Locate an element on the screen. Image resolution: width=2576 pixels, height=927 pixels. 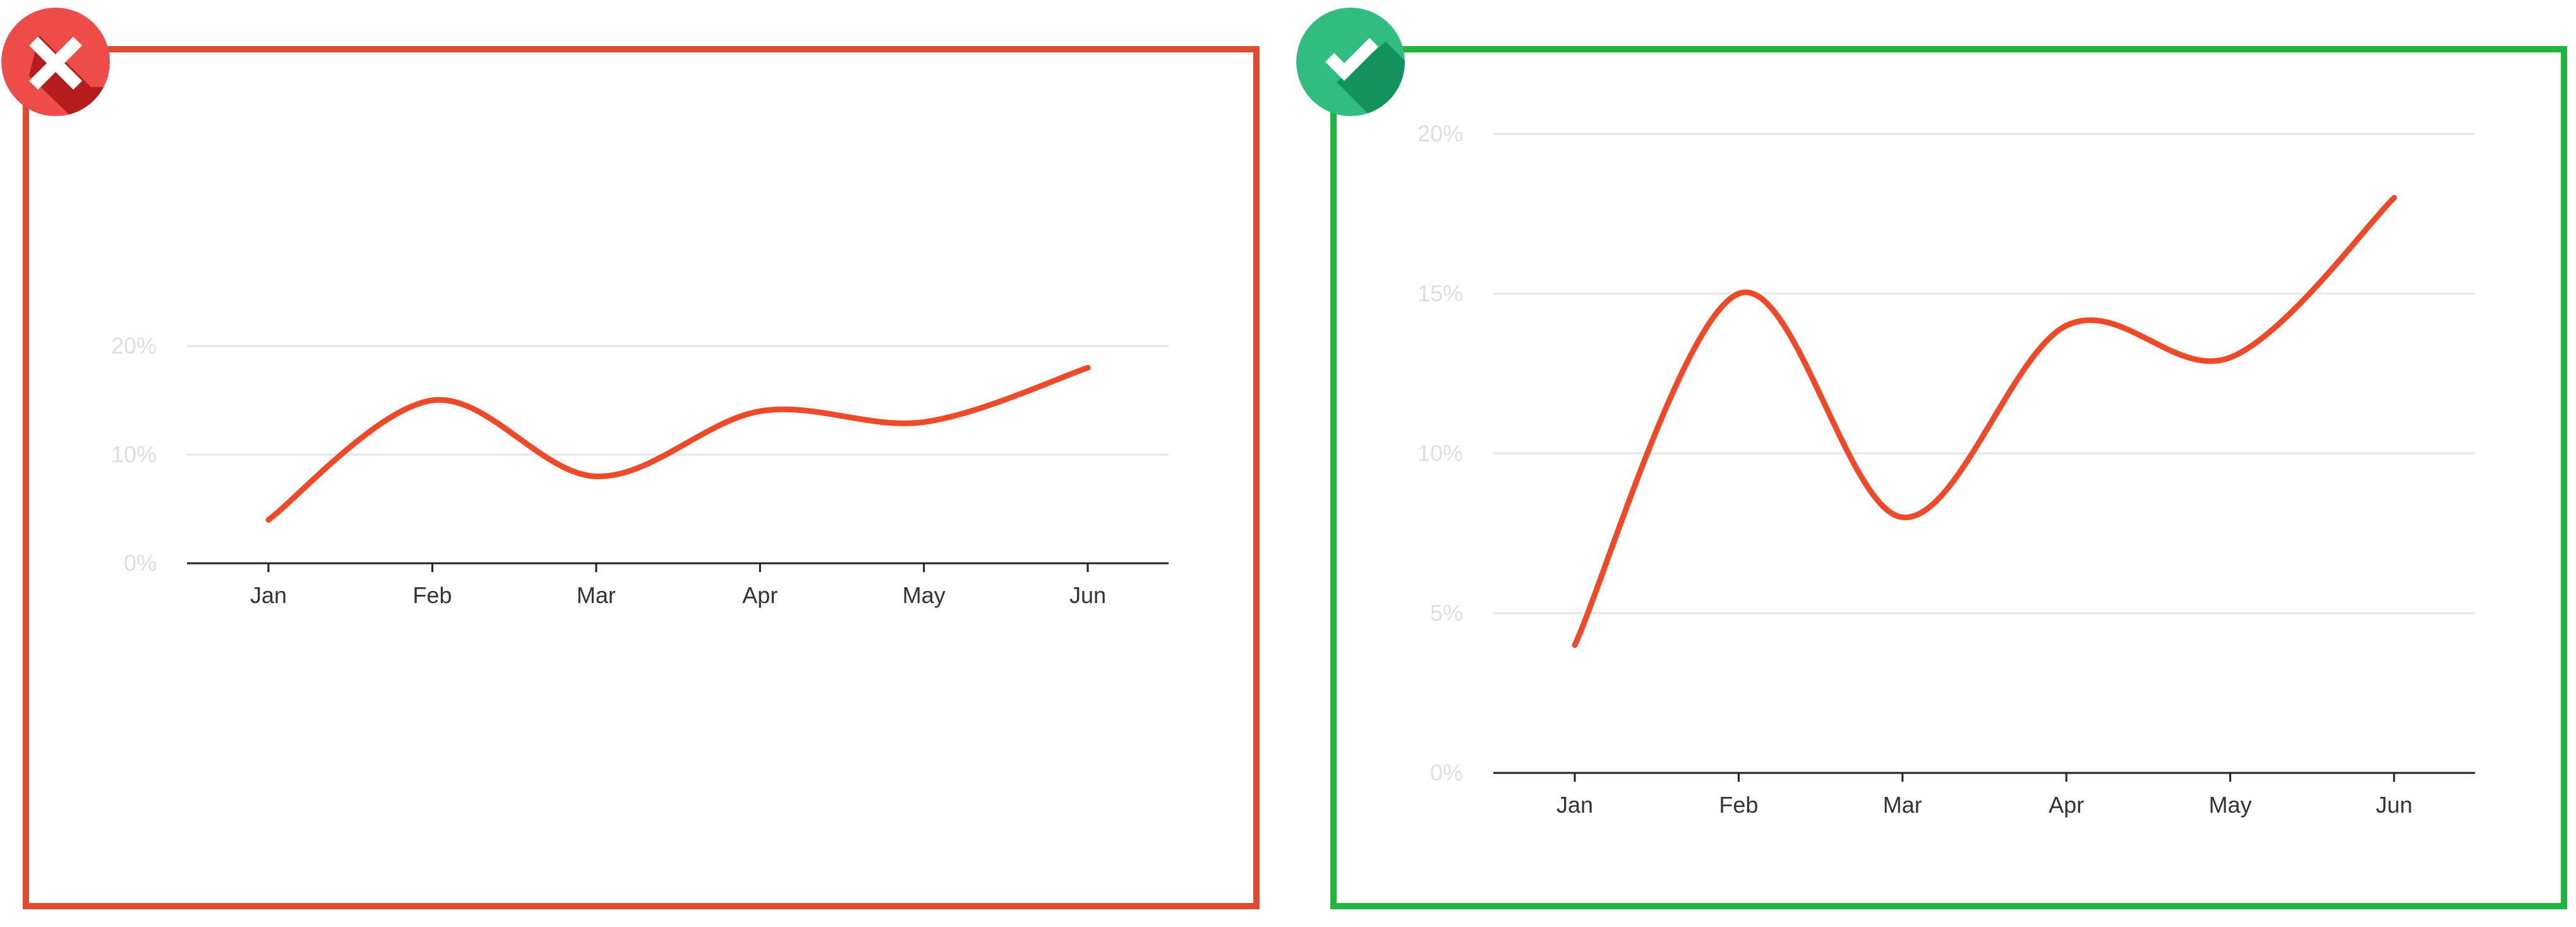
checkmark-icon is located at coordinates (1350, 62).